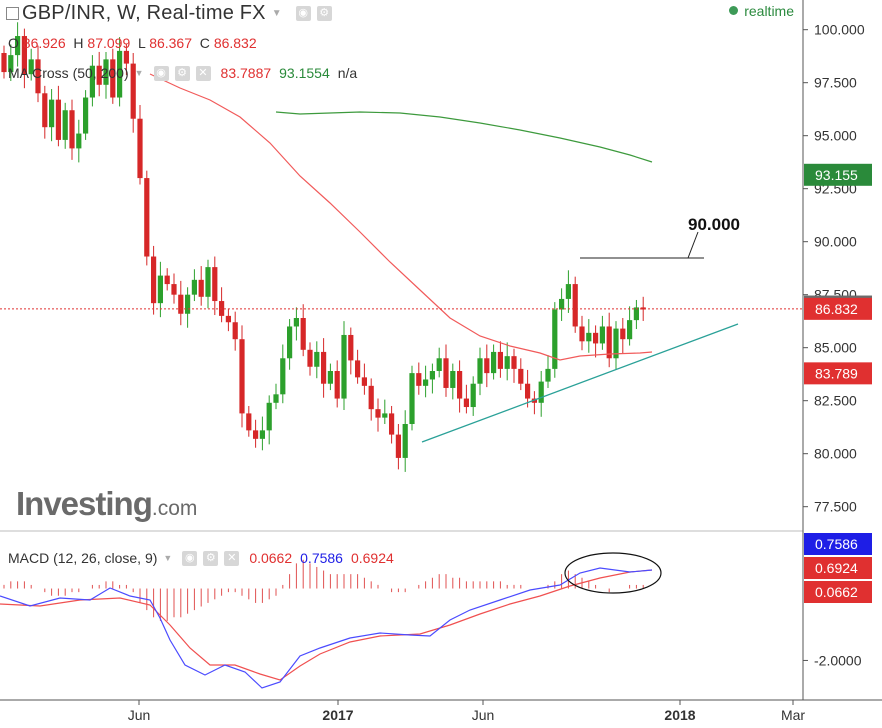  I want to click on macd-value-3: 0.6924, so click(372, 558).